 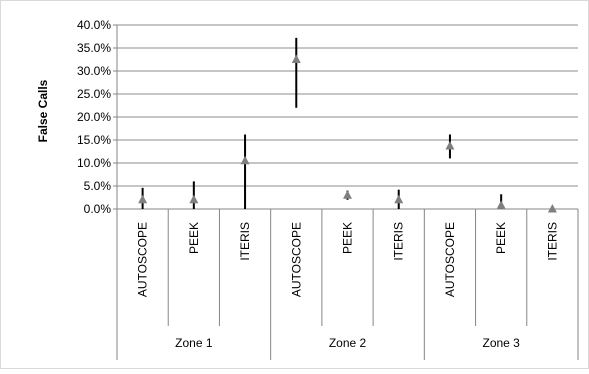 I want to click on y-tick-label: 15.0%, so click(x=94, y=140).